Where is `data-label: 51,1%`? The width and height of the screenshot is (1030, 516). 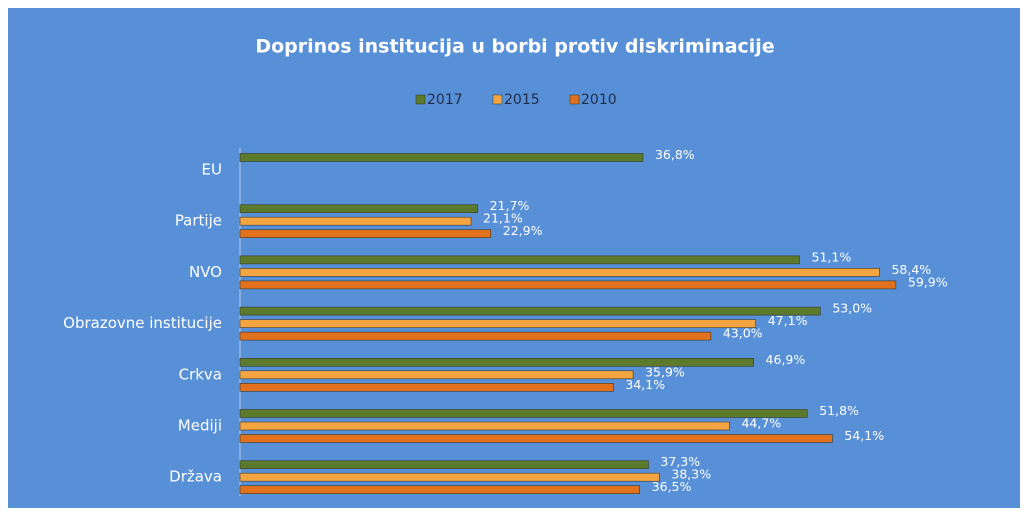
data-label: 51,1% is located at coordinates (832, 256).